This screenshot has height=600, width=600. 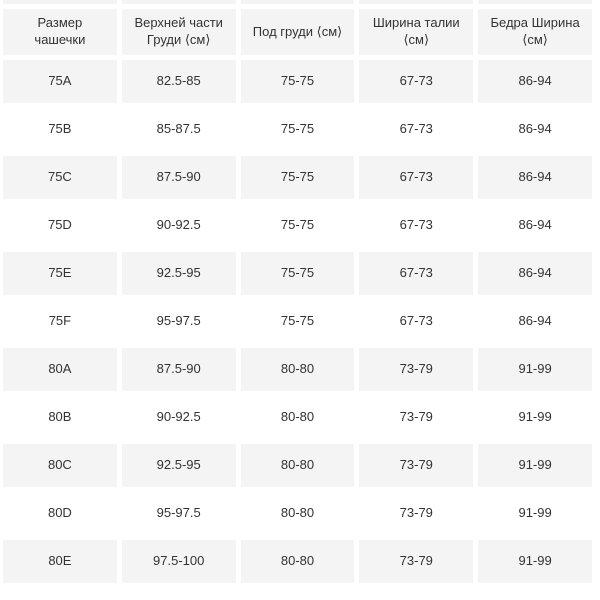 I want to click on column-header-under-bust: Под груди ⟨см⟩, so click(x=297, y=32).